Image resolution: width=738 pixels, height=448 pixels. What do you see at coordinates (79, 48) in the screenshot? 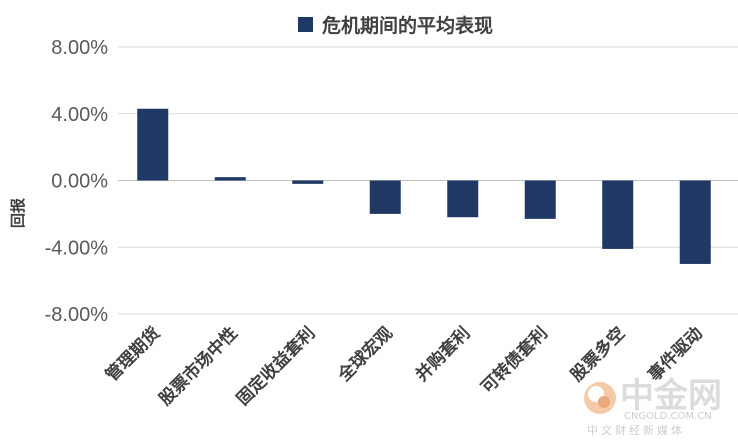
I see `y-tick-label: 8.00%` at bounding box center [79, 48].